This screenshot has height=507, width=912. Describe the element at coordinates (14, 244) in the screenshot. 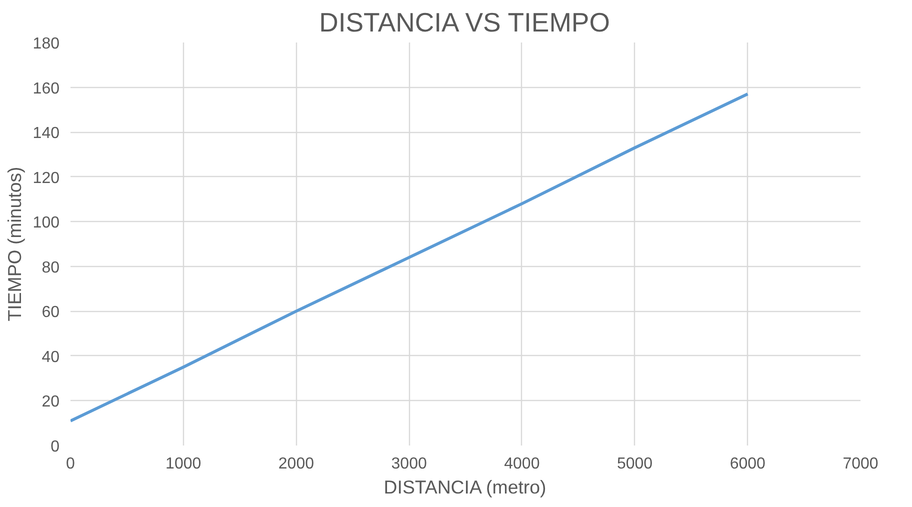

I see `y-axis-title: TIEMPO (minutos)` at that location.